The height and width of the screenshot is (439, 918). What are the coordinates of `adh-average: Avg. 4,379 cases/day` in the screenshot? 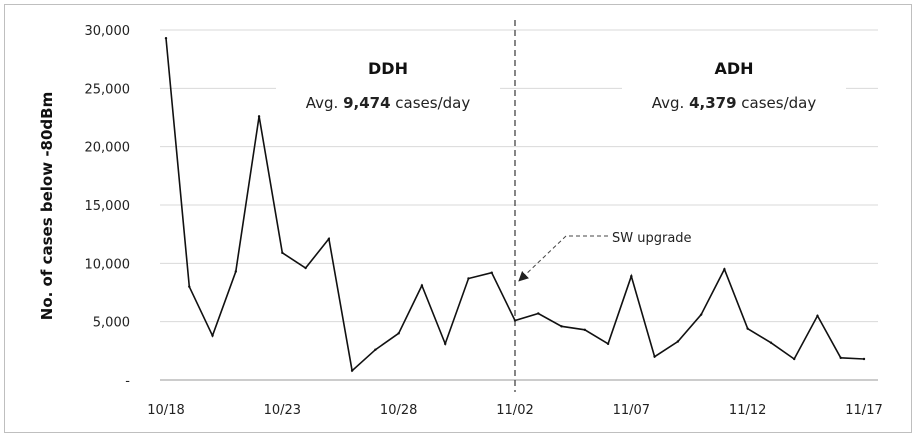 It's located at (734, 103).